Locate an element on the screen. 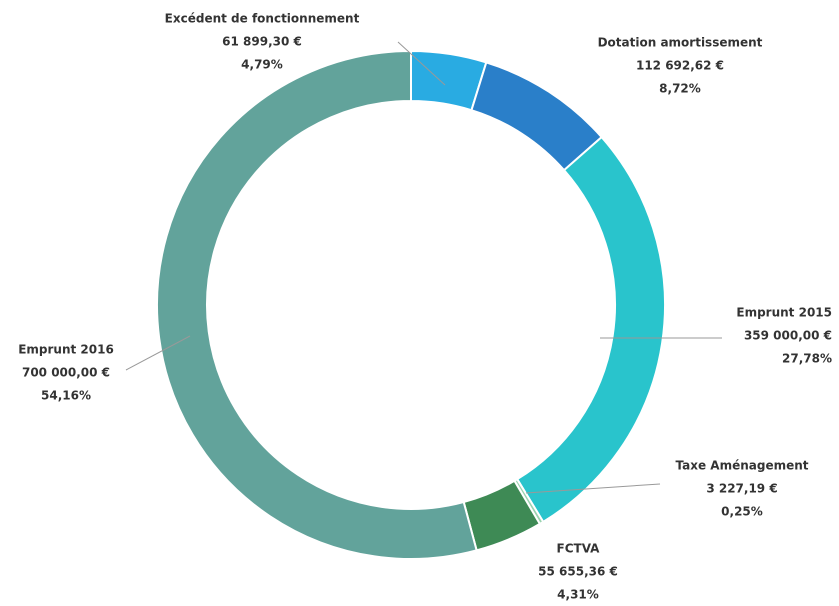  slice-percent-label: 27,78% is located at coordinates (807, 359).